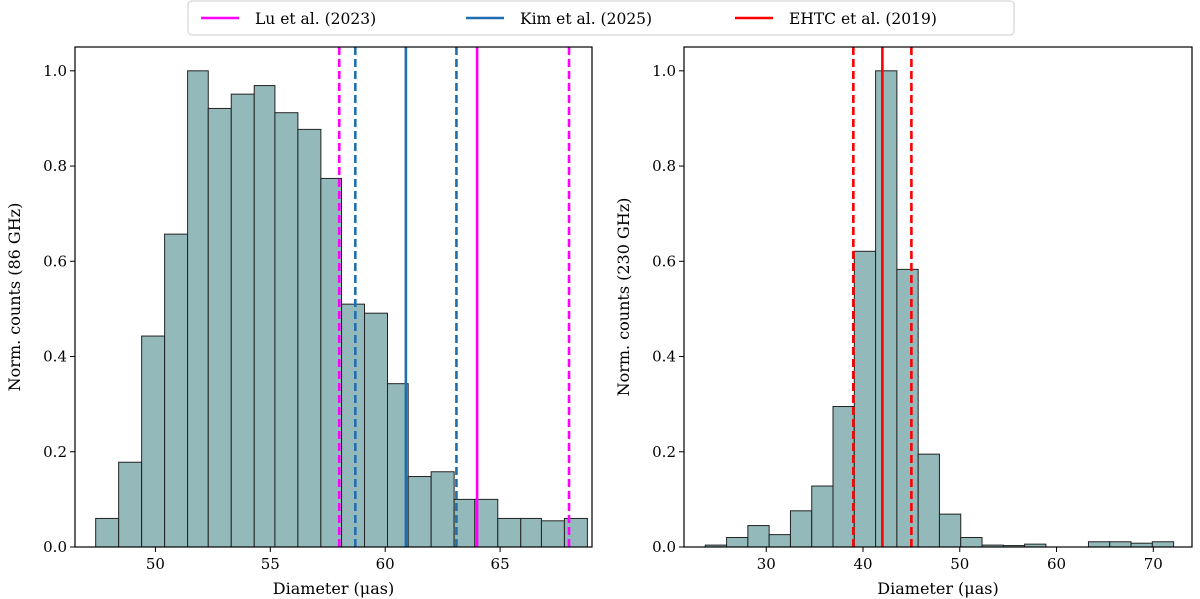 The width and height of the screenshot is (1200, 599). Describe the element at coordinates (959, 564) in the screenshot. I see `xtick-label-230ghz-2: 50` at that location.